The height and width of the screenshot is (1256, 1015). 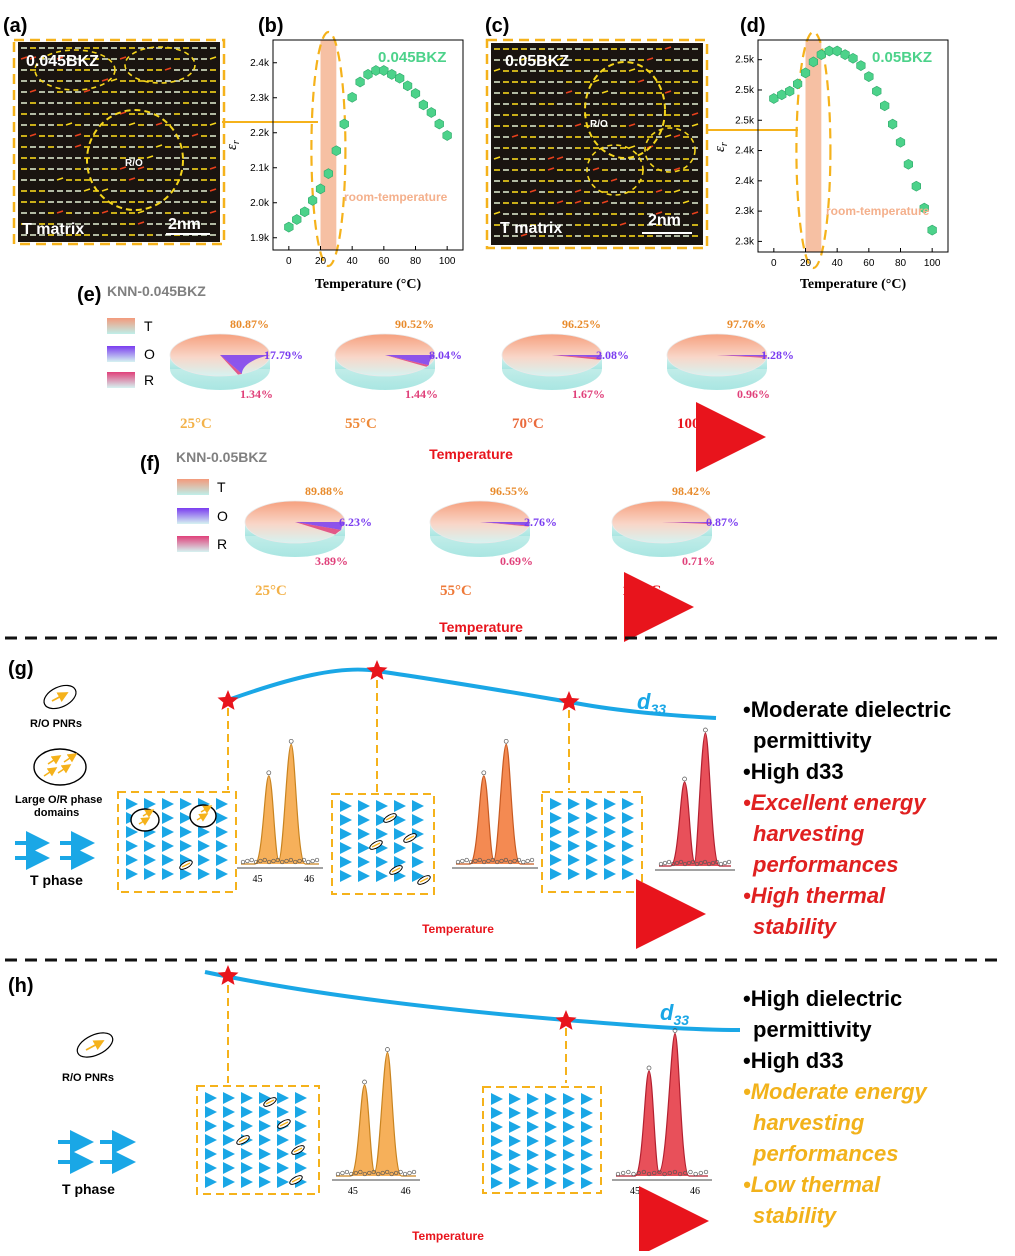 What do you see at coordinates (88, 1078) in the screenshot?
I see `pnr-legend-label-h: R/O PNRs` at bounding box center [88, 1078].